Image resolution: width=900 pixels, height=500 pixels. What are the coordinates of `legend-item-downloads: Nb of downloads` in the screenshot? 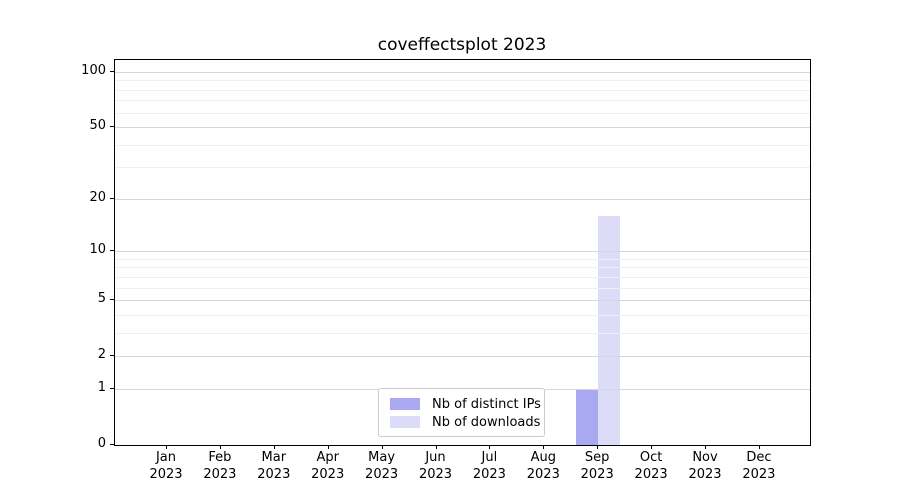 It's located at (461, 422).